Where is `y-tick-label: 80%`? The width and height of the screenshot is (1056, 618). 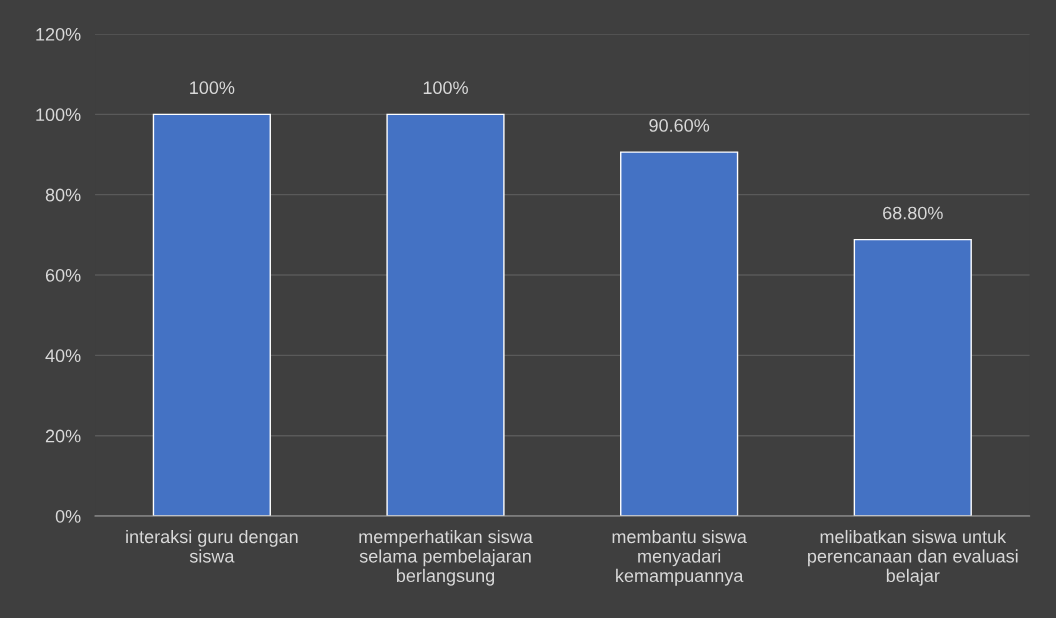
y-tick-label: 80% is located at coordinates (63, 195).